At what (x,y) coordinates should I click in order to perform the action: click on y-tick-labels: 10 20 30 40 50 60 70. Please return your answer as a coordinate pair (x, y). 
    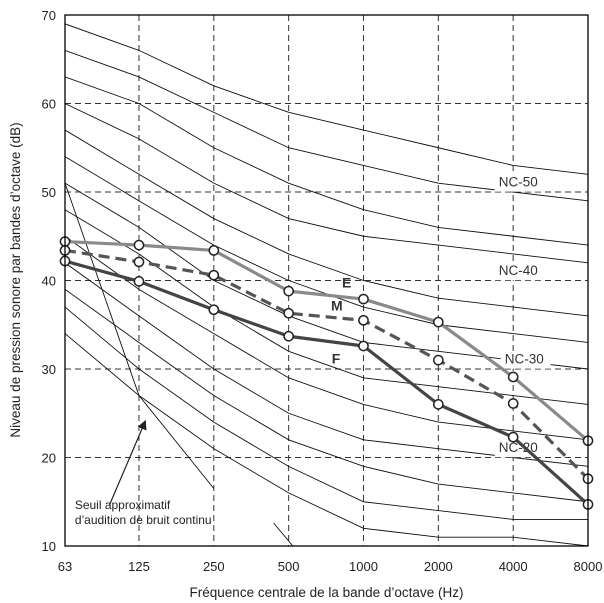
    Looking at the image, I should click on (49, 281).